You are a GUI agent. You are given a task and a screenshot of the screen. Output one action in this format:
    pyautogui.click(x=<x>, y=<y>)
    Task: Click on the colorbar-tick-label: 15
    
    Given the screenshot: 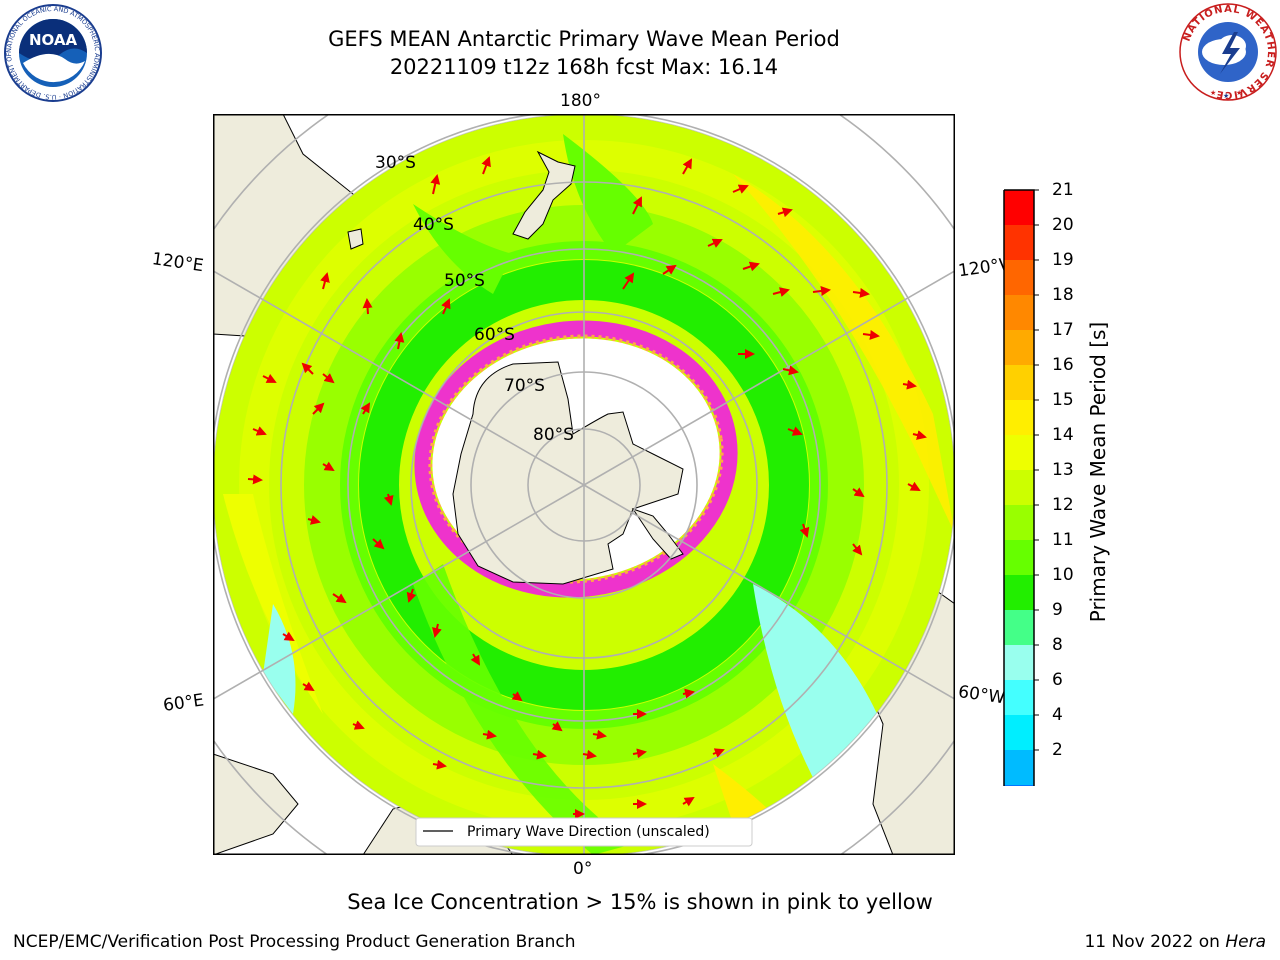 What is the action you would take?
    pyautogui.click(x=1063, y=400)
    